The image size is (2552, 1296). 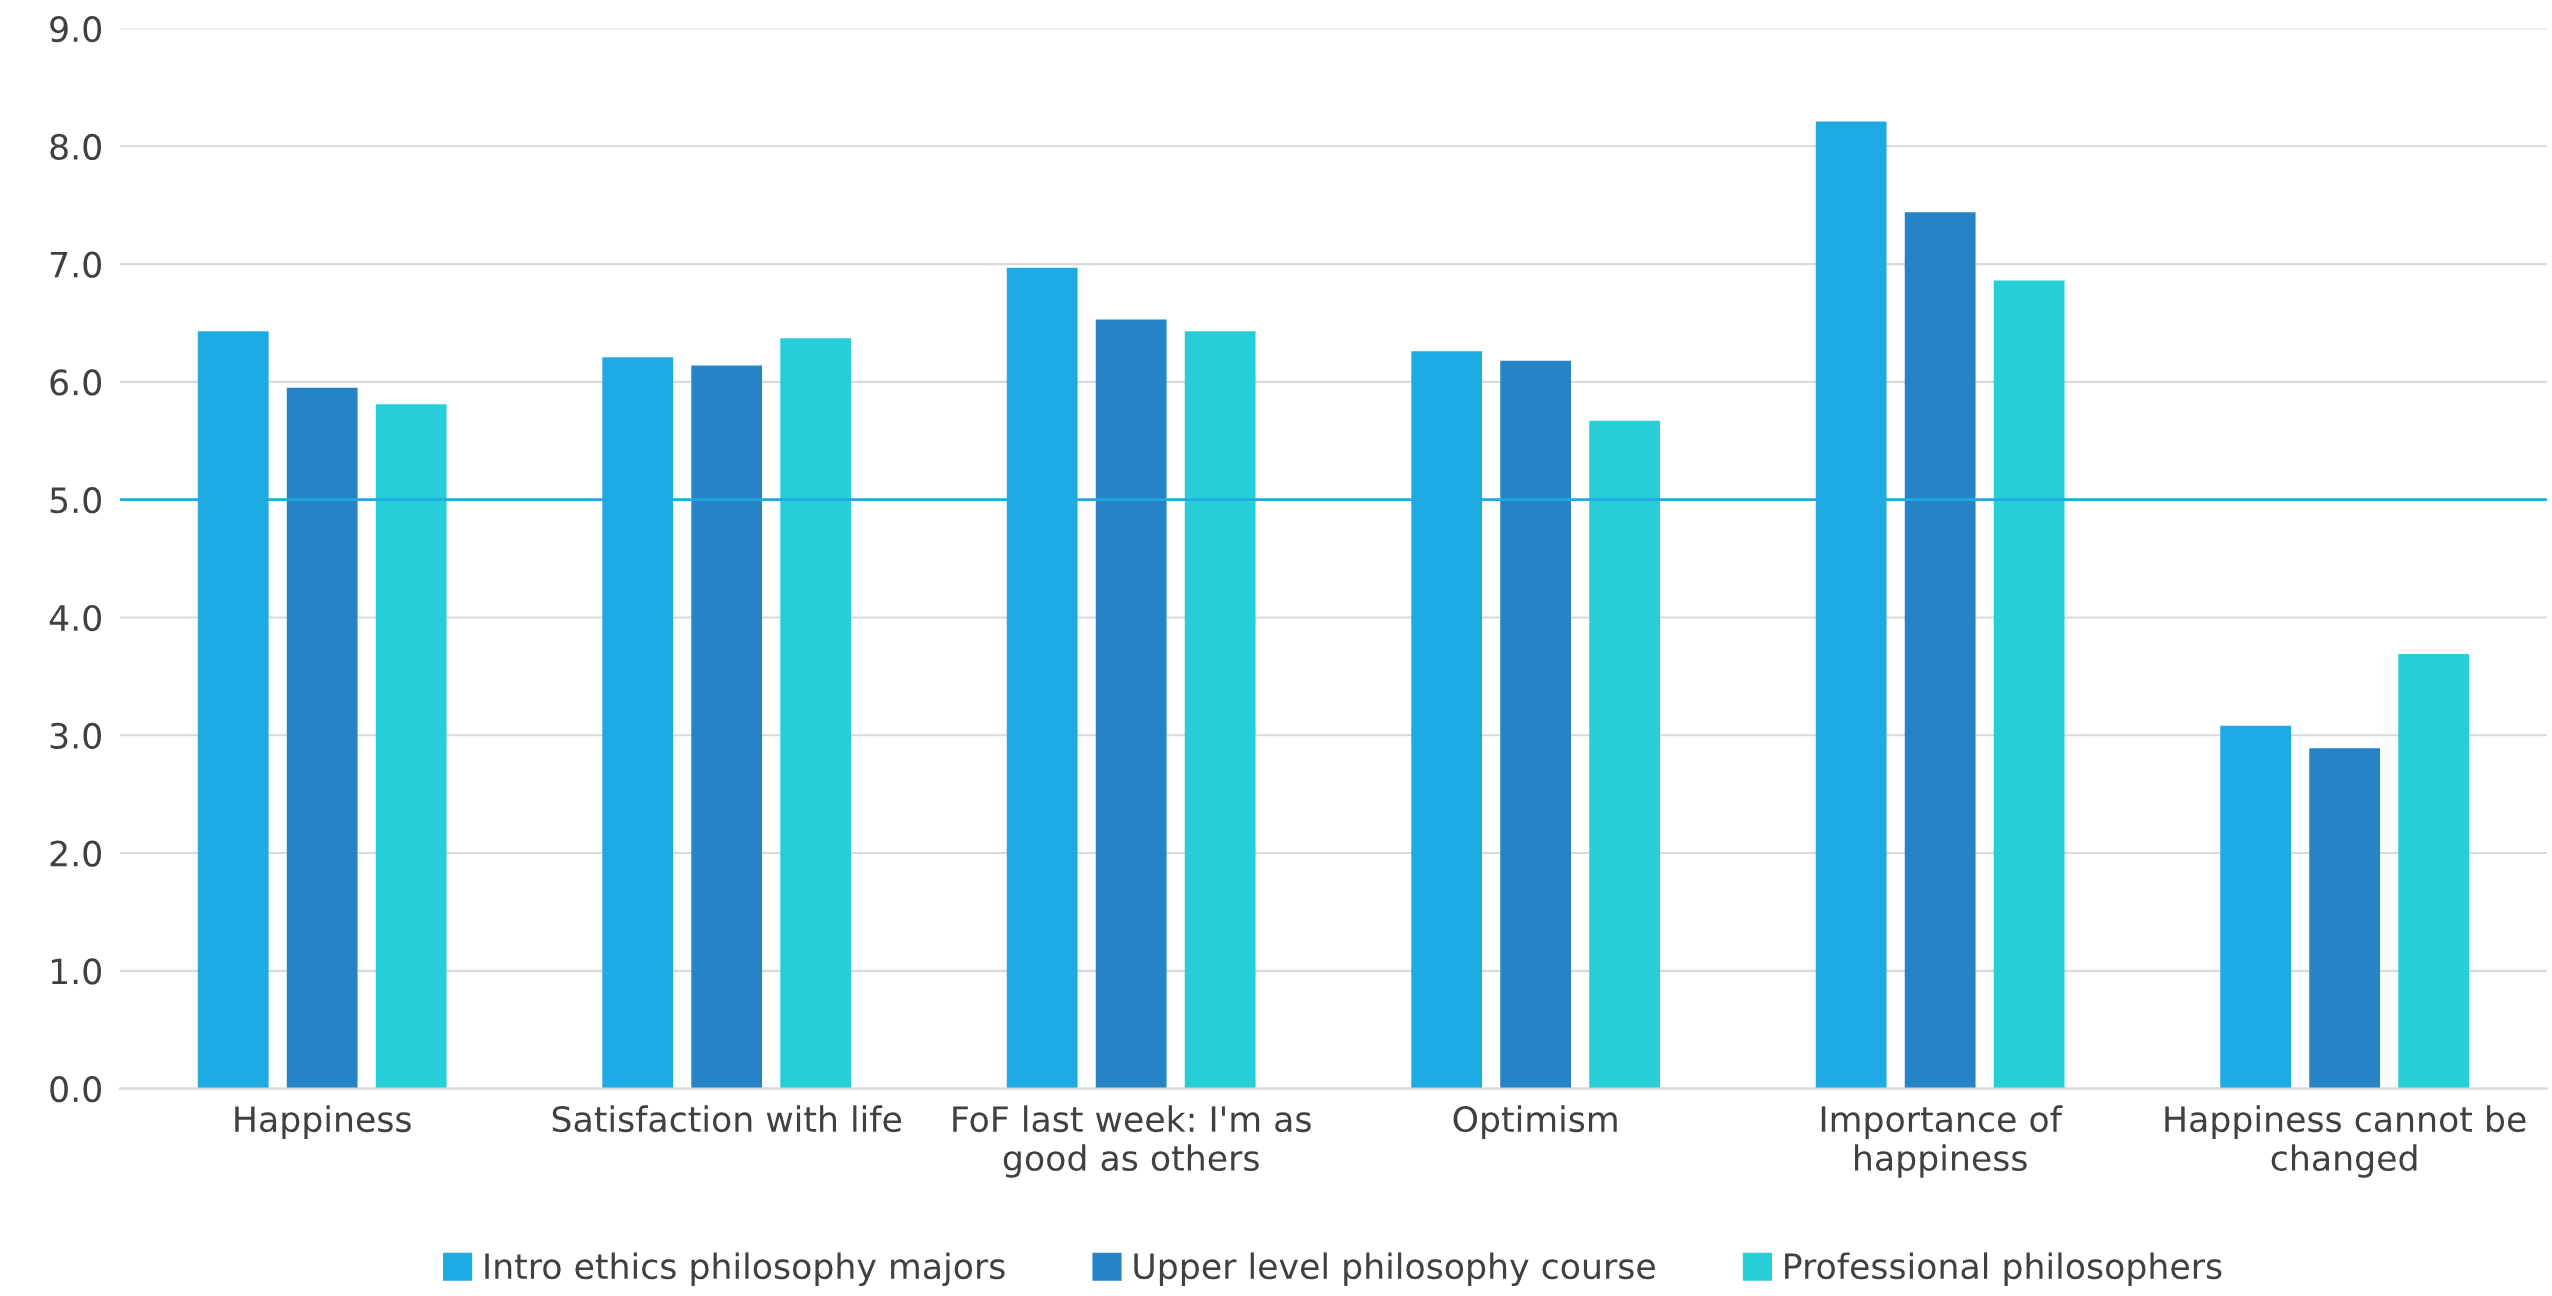 I want to click on y-tick-label: 7.0, so click(x=75, y=264).